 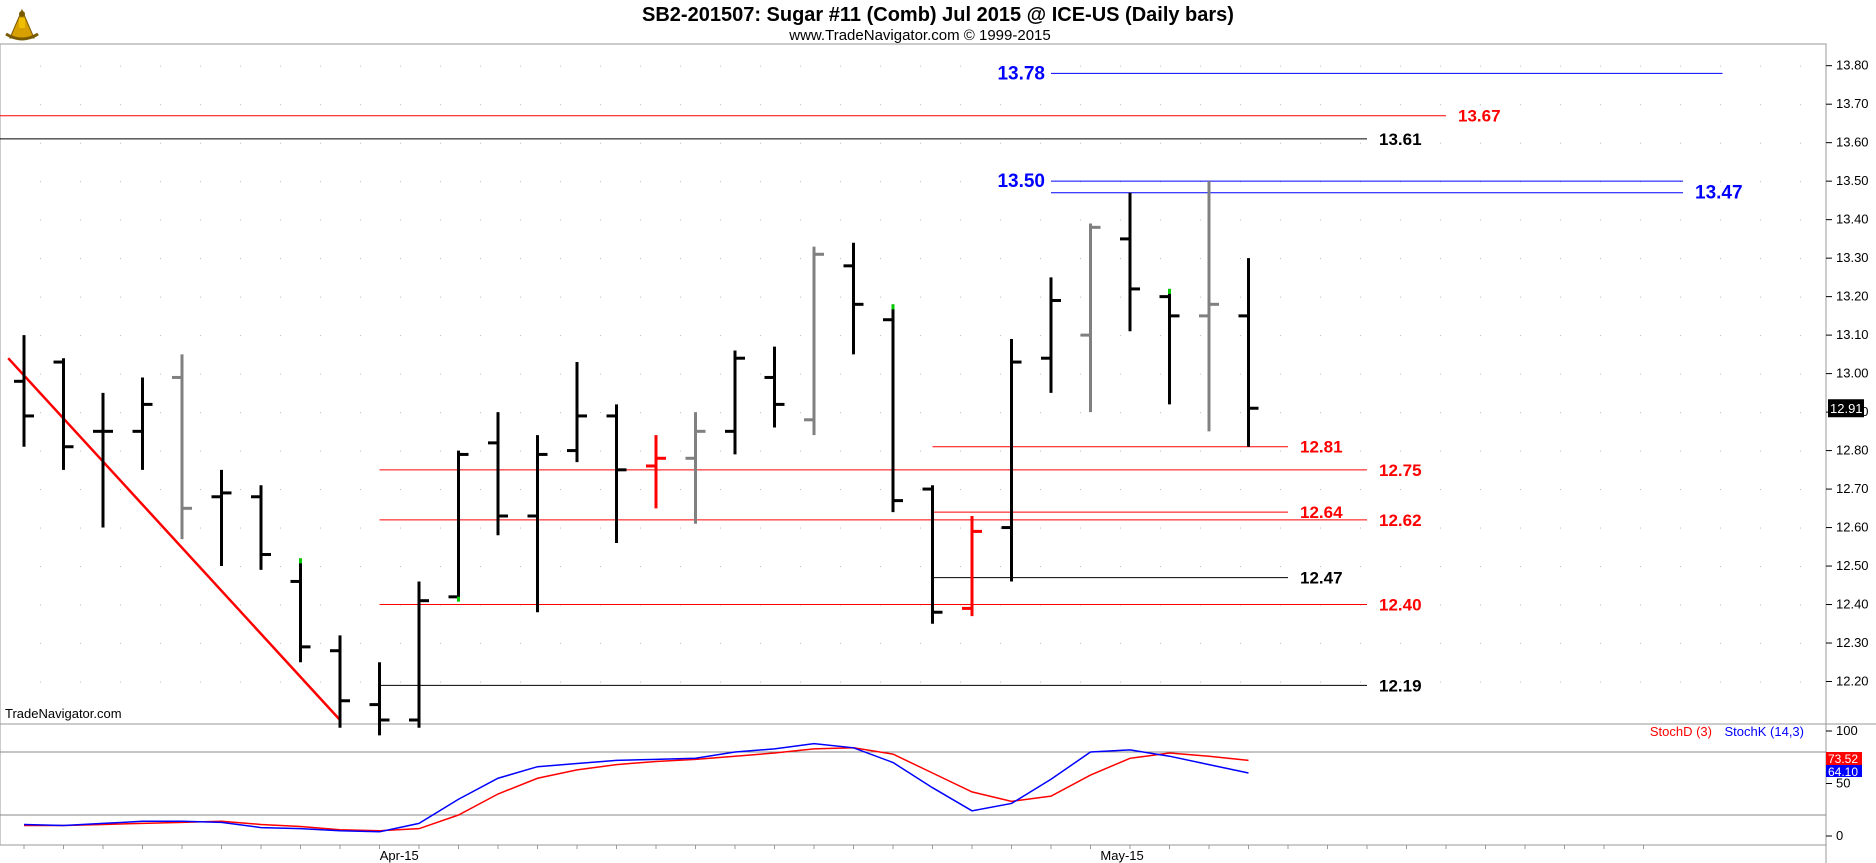 I want to click on level-label-13.67: 13.67, so click(x=1479, y=116).